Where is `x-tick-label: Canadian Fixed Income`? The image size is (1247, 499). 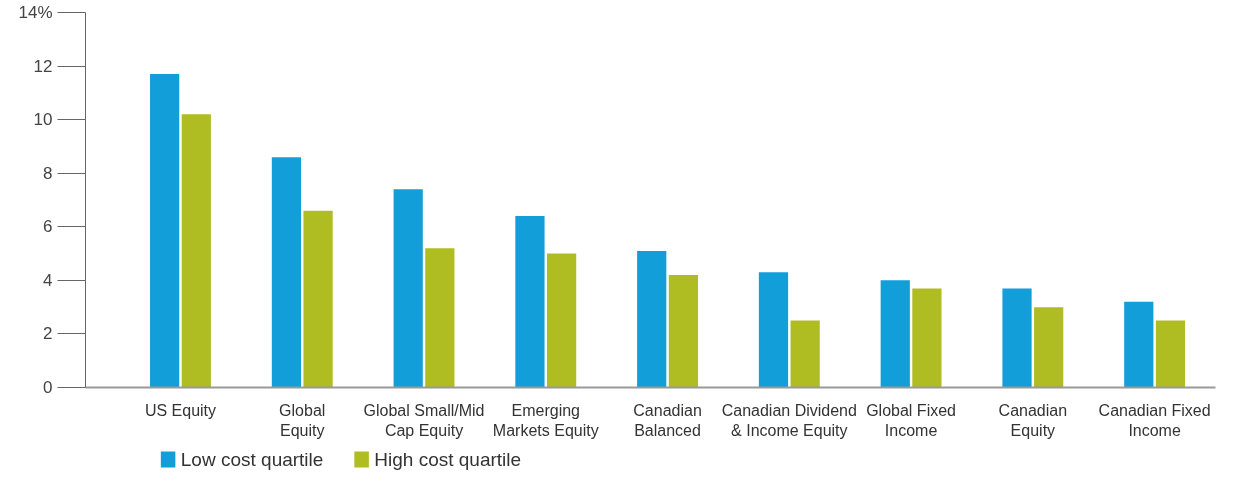
x-tick-label: Canadian Fixed Income is located at coordinates (1154, 420).